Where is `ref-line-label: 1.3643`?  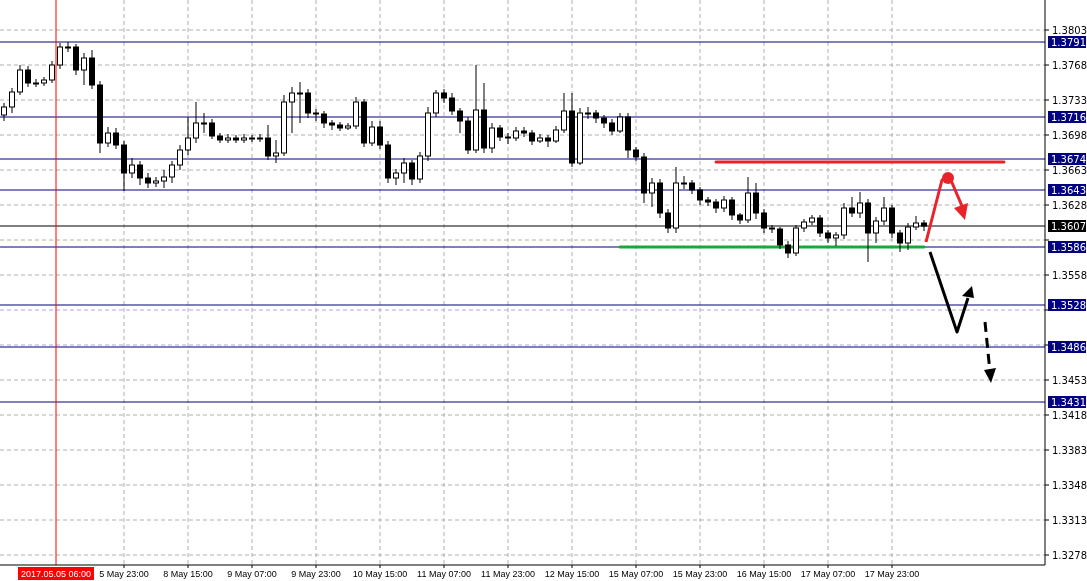 ref-line-label: 1.3643 is located at coordinates (1068, 190).